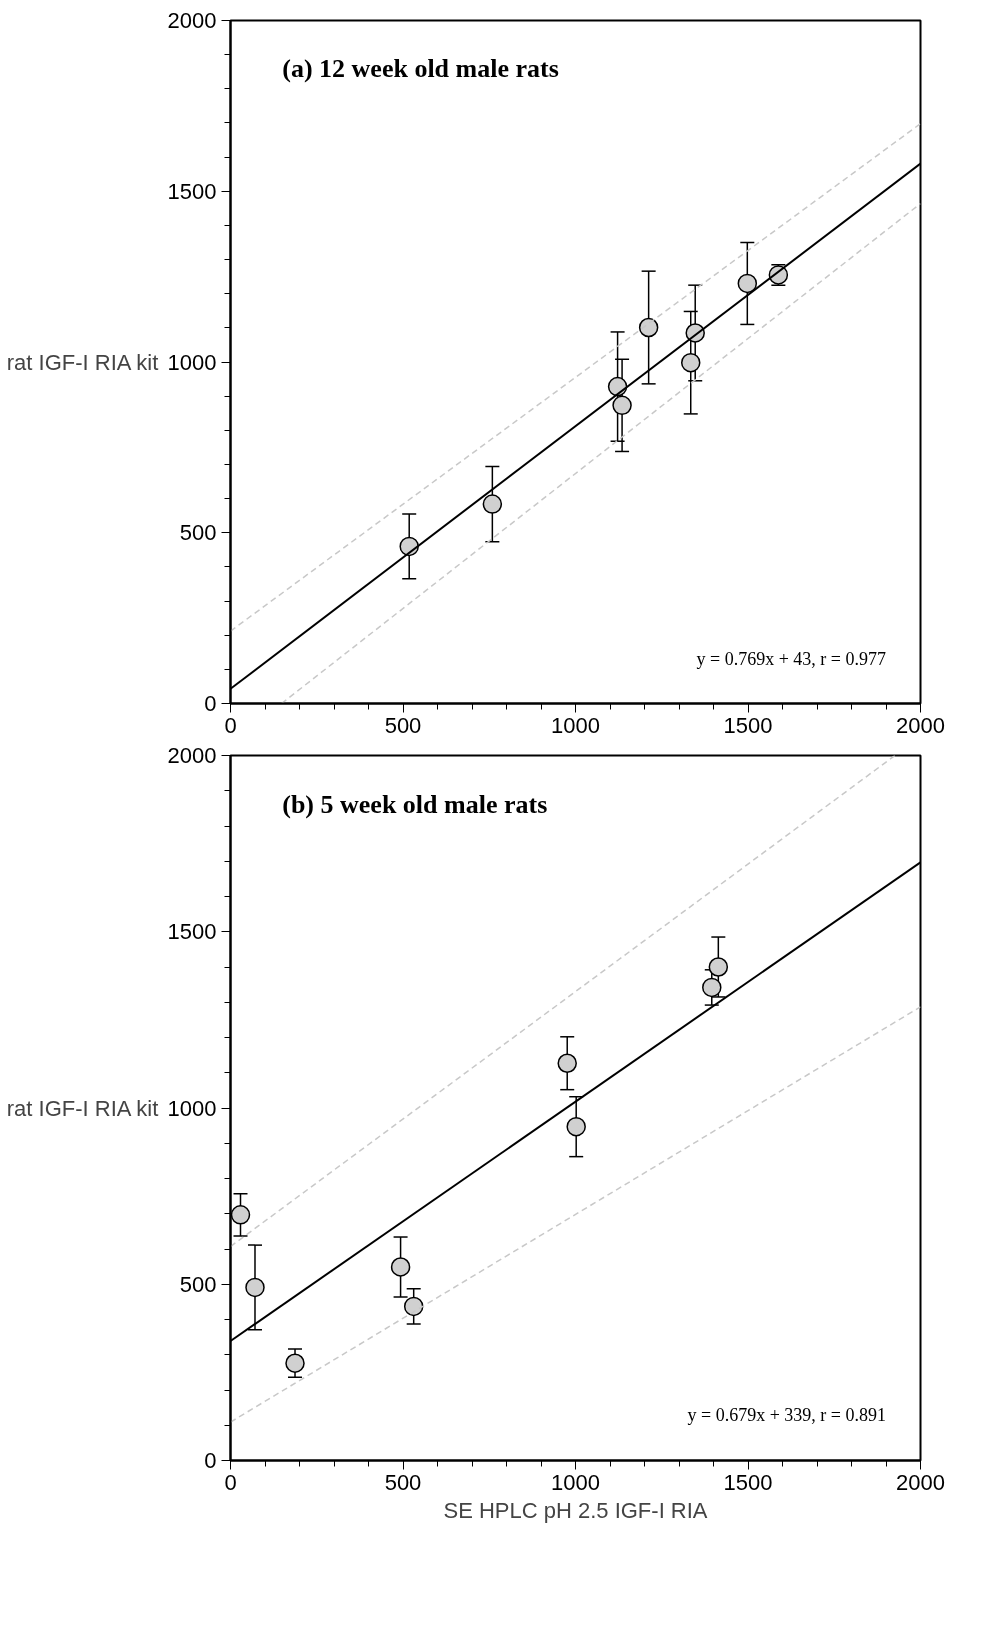 Image resolution: width=998 pixels, height=1626 pixels. I want to click on text: (b) 5 week old male rats, so click(415, 805).